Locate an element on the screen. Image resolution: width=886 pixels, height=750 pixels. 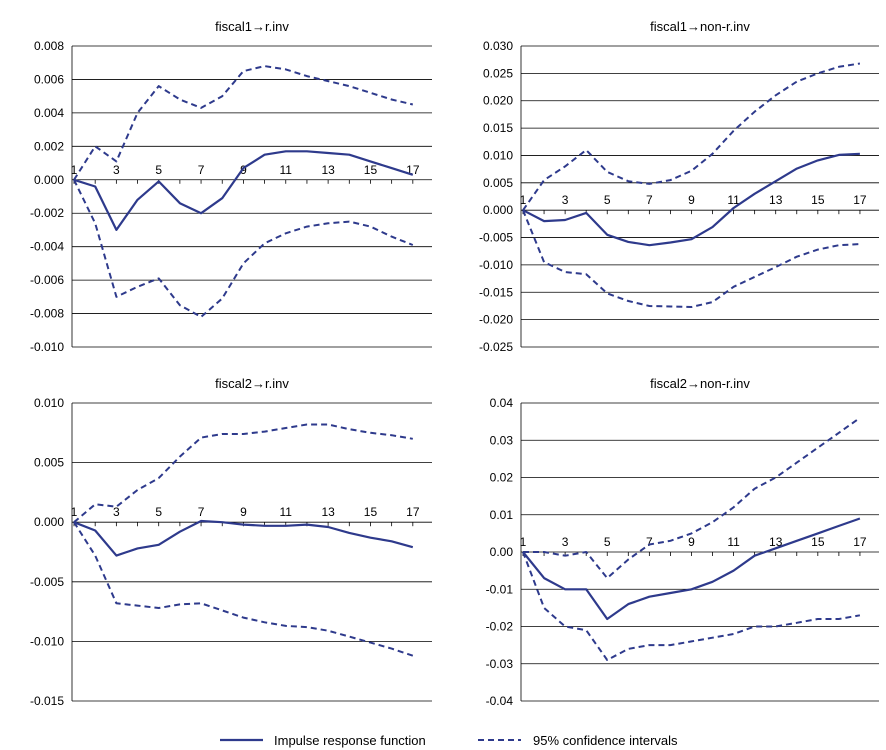
chart-title: fiscal2→non-r.inv is located at coordinates (700, 383).